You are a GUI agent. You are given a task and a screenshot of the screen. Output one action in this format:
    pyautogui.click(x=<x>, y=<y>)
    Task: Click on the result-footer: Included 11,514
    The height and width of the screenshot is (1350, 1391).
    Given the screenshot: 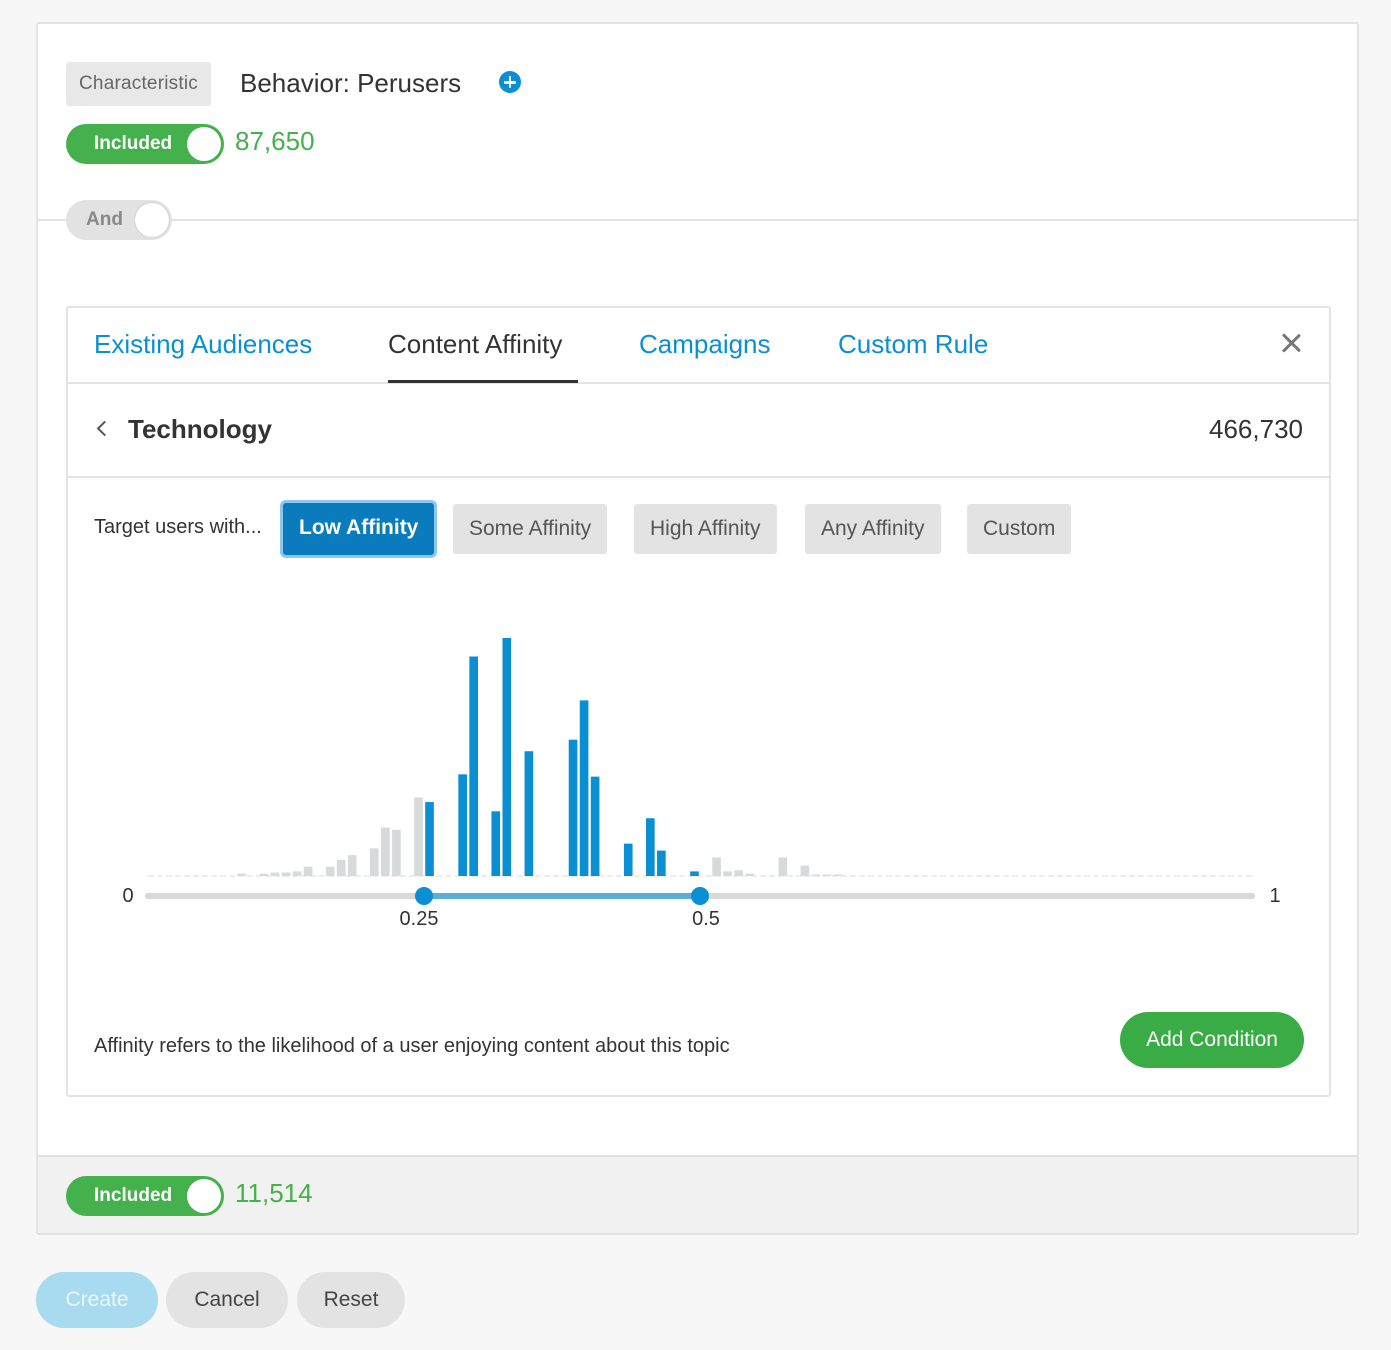 What is the action you would take?
    pyautogui.click(x=697, y=1194)
    